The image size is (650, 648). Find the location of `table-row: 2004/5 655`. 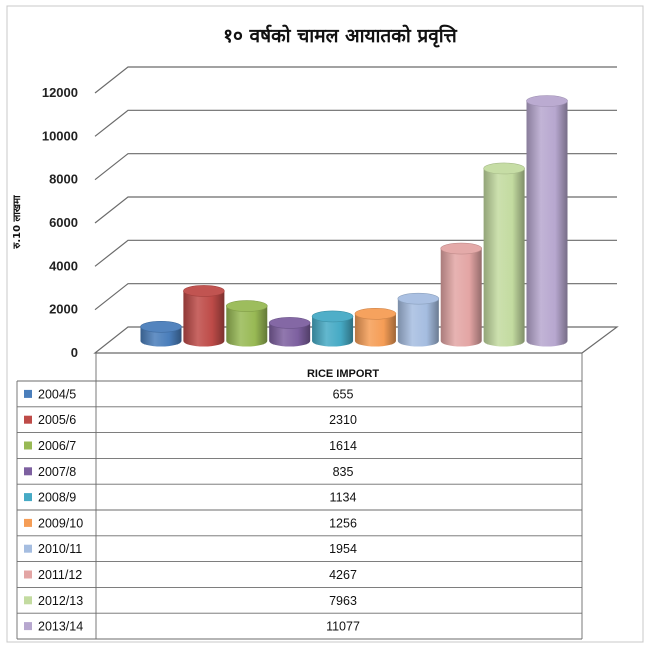

table-row: 2004/5 655 is located at coordinates (299, 397).